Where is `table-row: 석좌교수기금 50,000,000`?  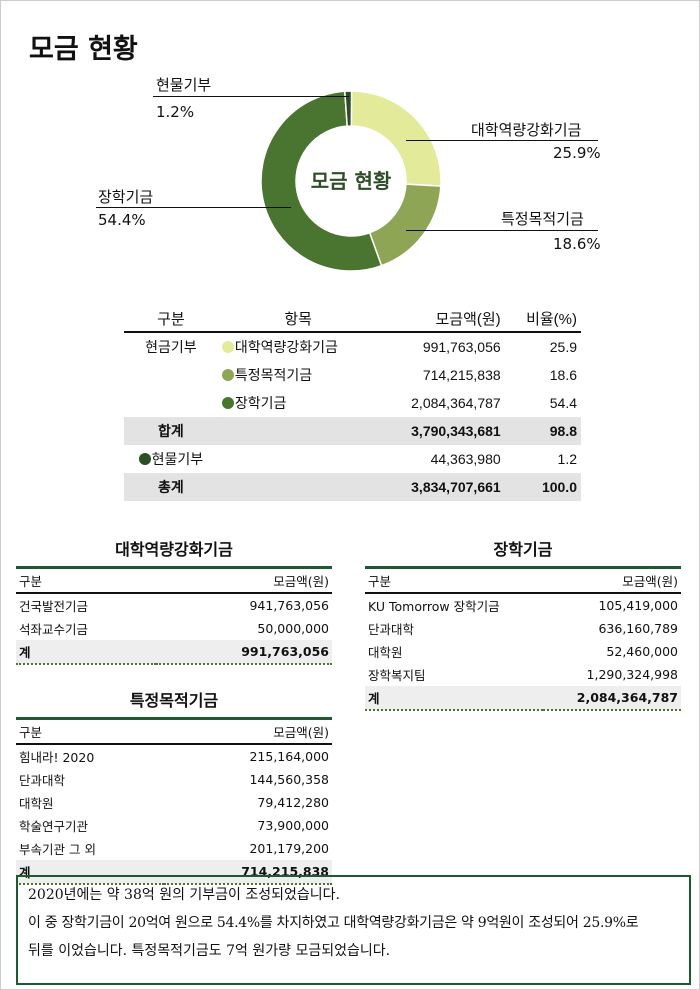
table-row: 석좌교수기금 50,000,000 is located at coordinates (174, 628).